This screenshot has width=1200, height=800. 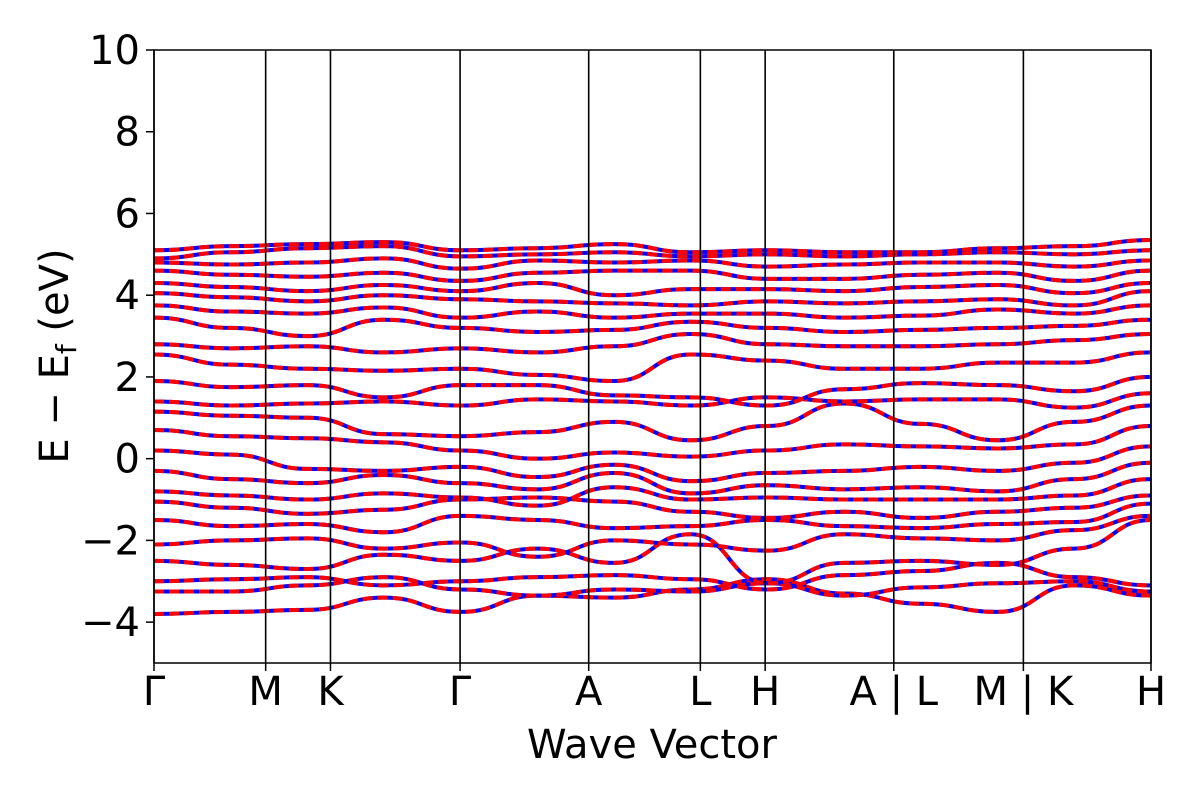 I want to click on y-tick-label: −4, so click(x=110, y=623).